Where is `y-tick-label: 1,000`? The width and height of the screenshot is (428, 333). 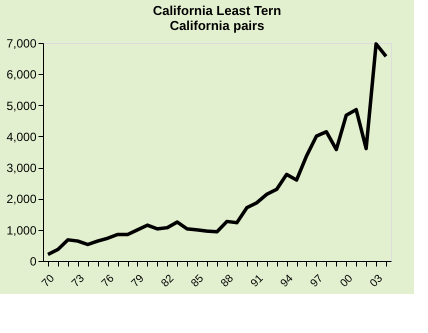
y-tick-label: 1,000 is located at coordinates (21, 230).